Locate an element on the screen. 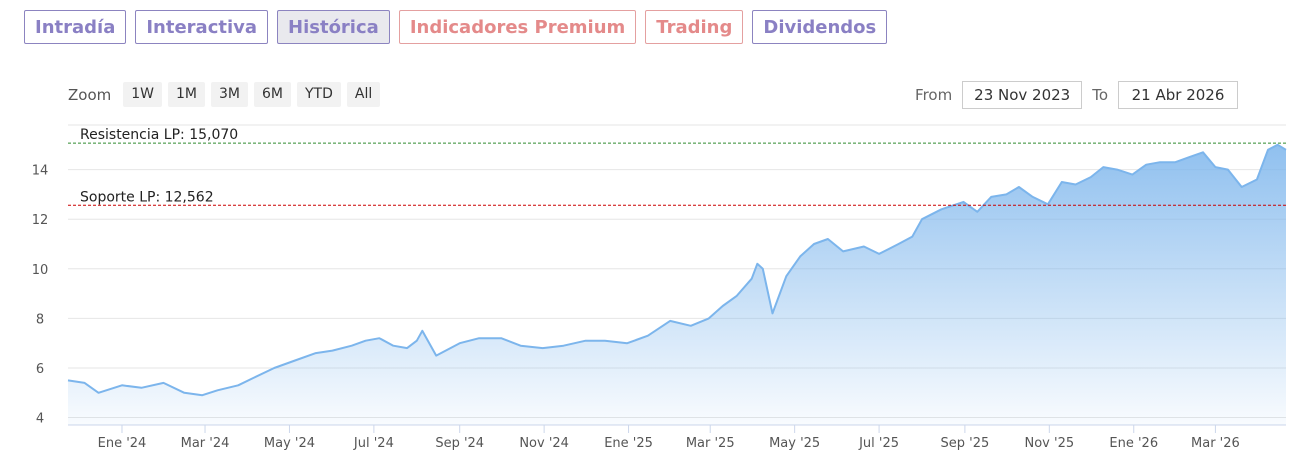  x-tick-label: May '24 is located at coordinates (289, 443).